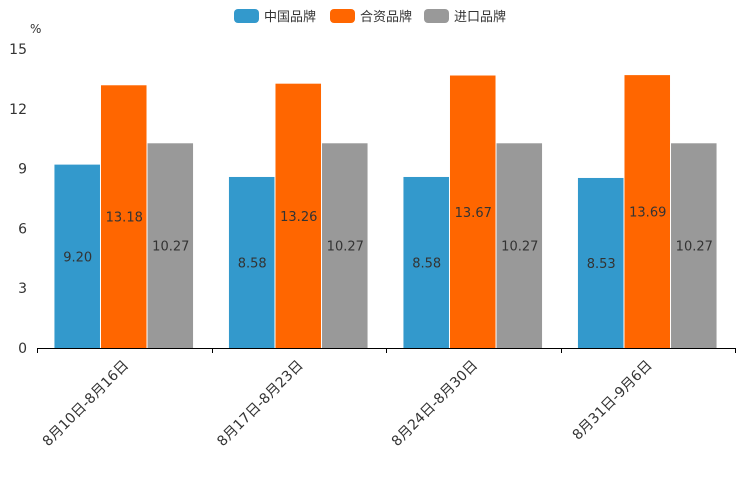 The width and height of the screenshot is (744, 496). I want to click on y-tick-label: 9, so click(22, 170).